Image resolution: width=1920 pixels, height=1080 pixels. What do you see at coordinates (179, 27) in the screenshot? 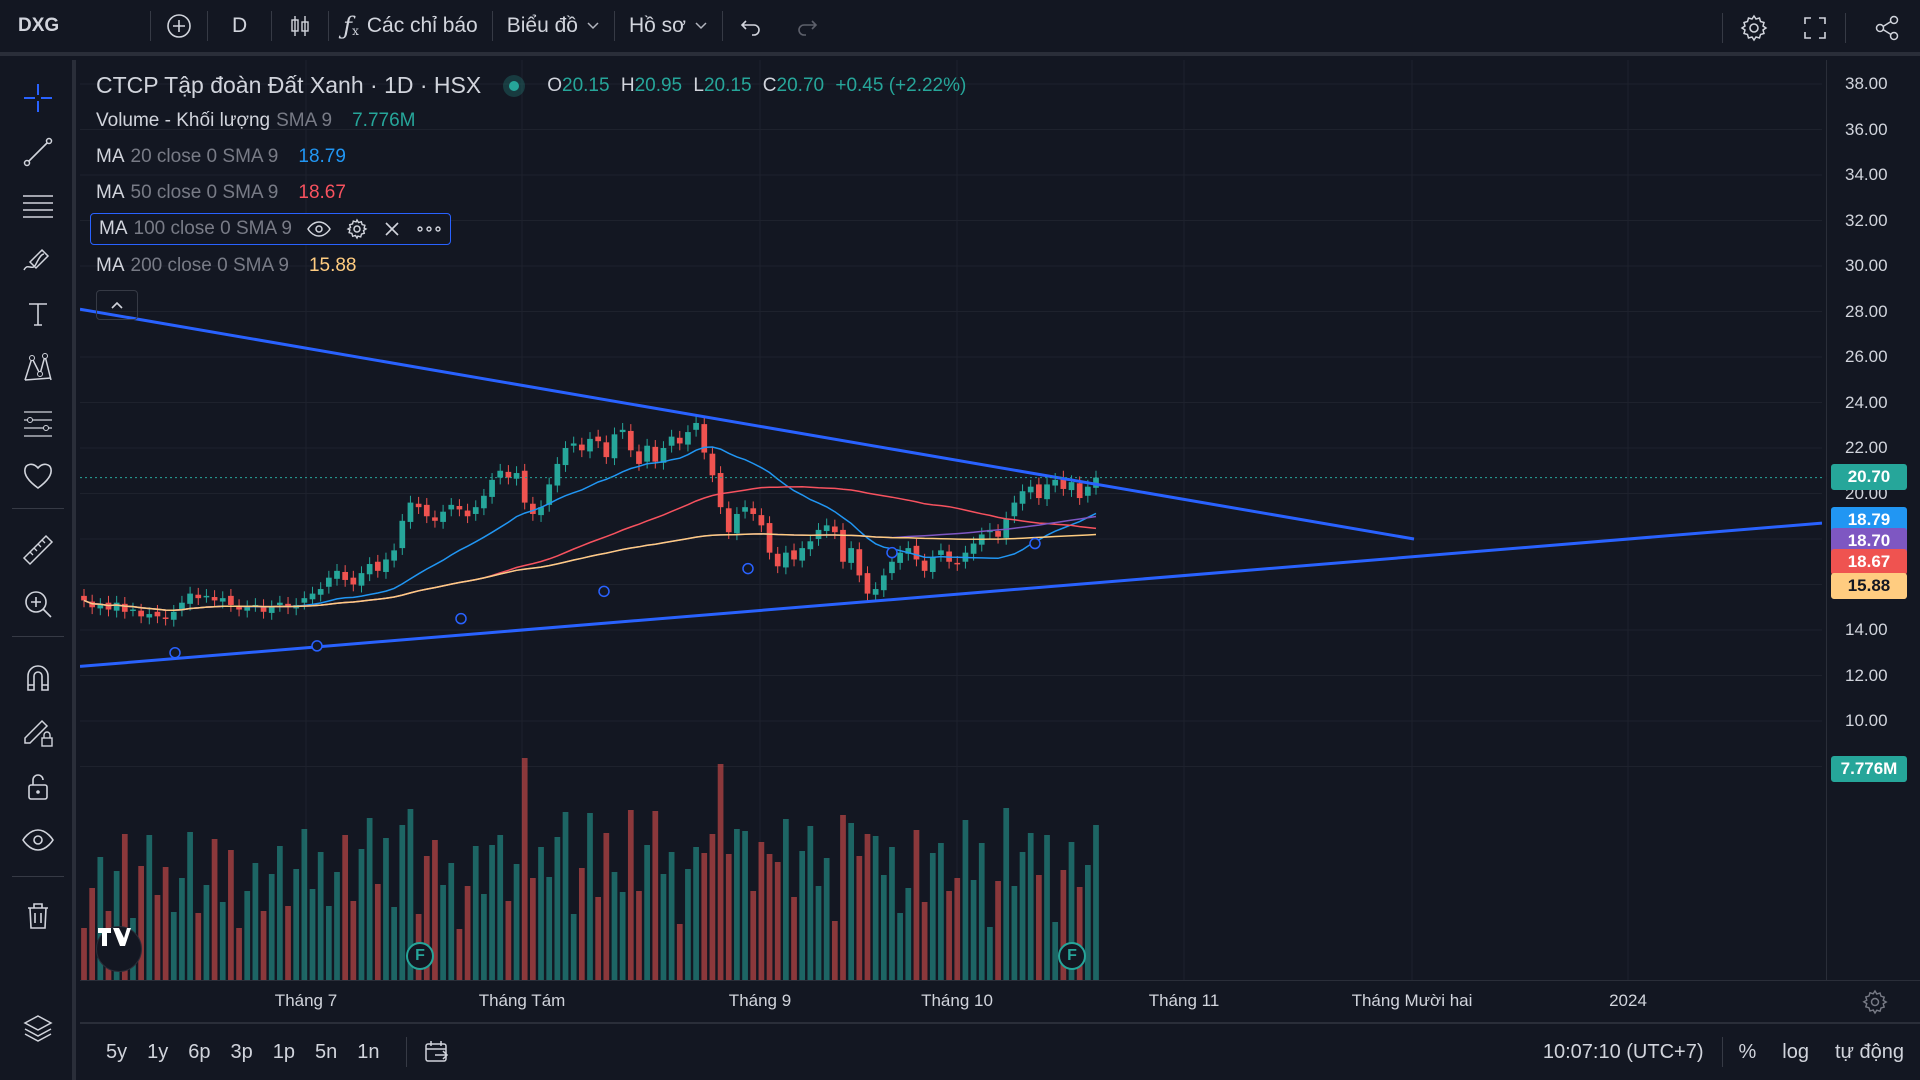
I see `compare-button` at bounding box center [179, 27].